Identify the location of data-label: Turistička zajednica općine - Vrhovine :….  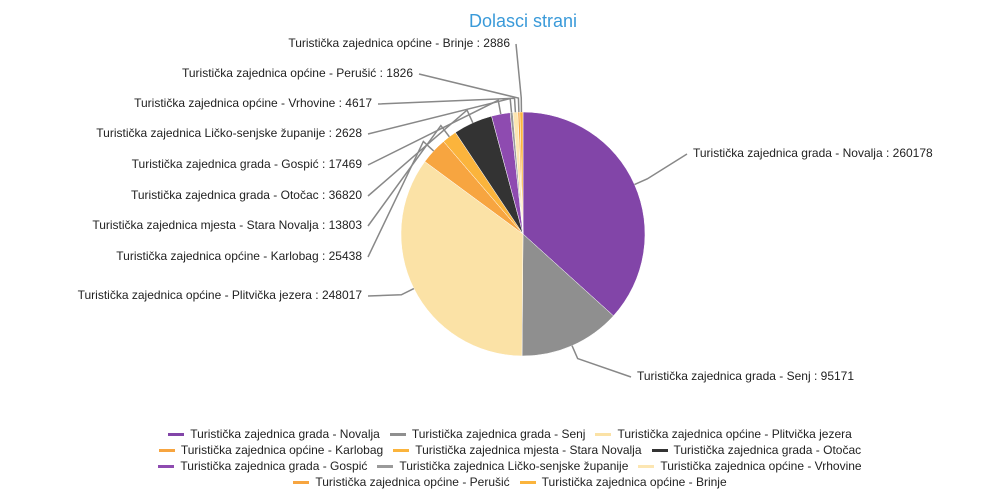
(253, 103).